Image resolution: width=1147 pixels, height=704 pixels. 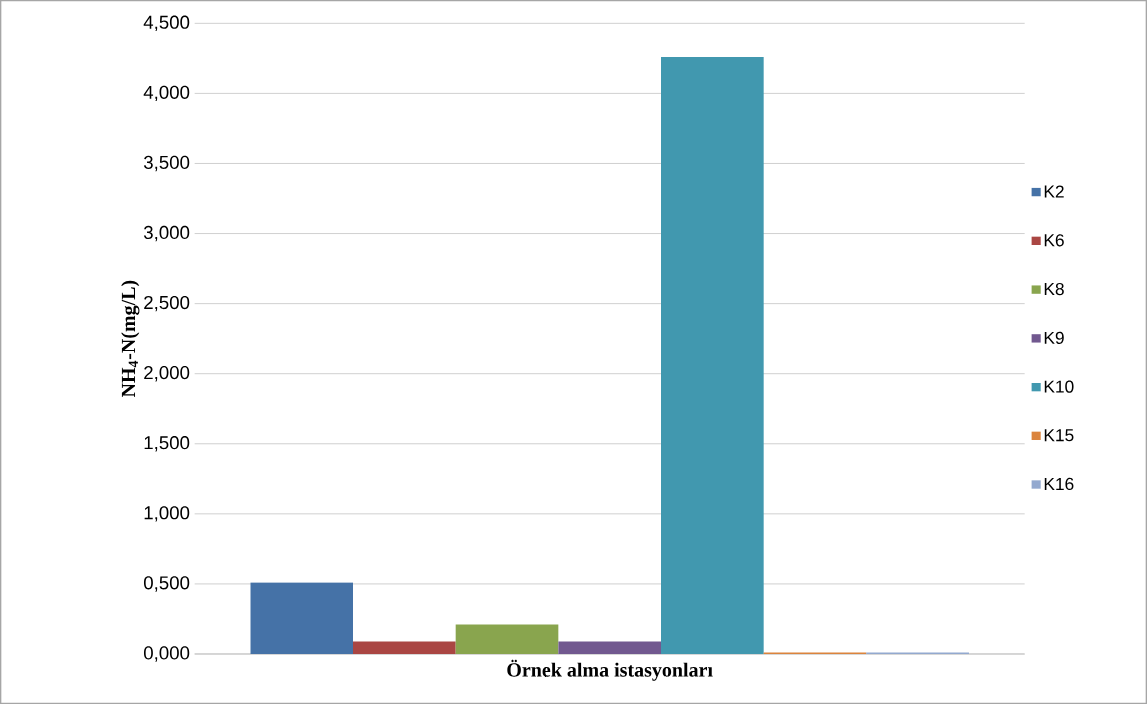 I want to click on legend-label: K10, so click(x=1059, y=386).